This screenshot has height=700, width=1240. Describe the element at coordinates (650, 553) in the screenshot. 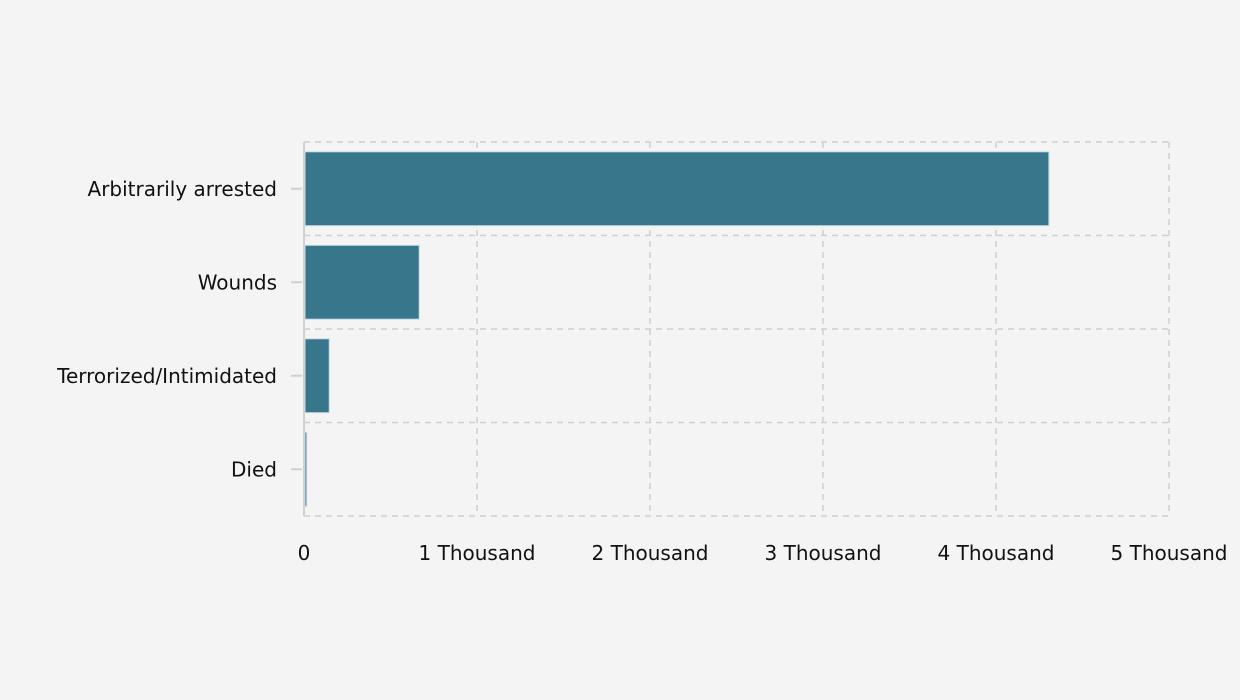

I see `x-tick-label: 2 Thousand` at that location.